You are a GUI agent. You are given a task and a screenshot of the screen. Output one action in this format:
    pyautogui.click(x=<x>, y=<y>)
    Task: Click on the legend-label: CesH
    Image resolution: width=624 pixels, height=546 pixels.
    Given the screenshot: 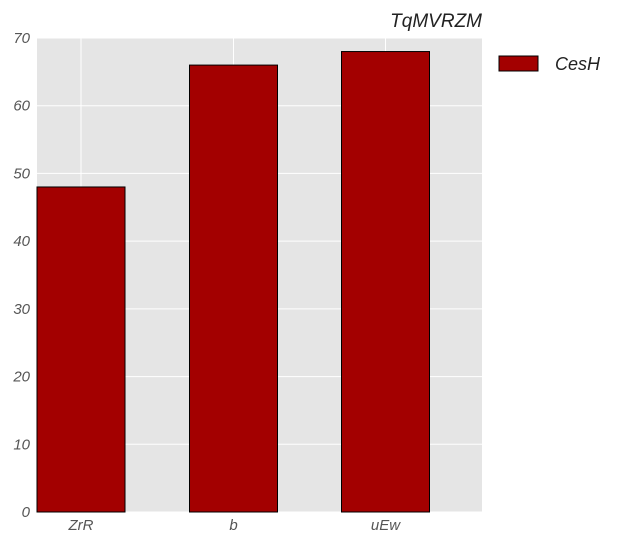 What is the action you would take?
    pyautogui.click(x=578, y=64)
    